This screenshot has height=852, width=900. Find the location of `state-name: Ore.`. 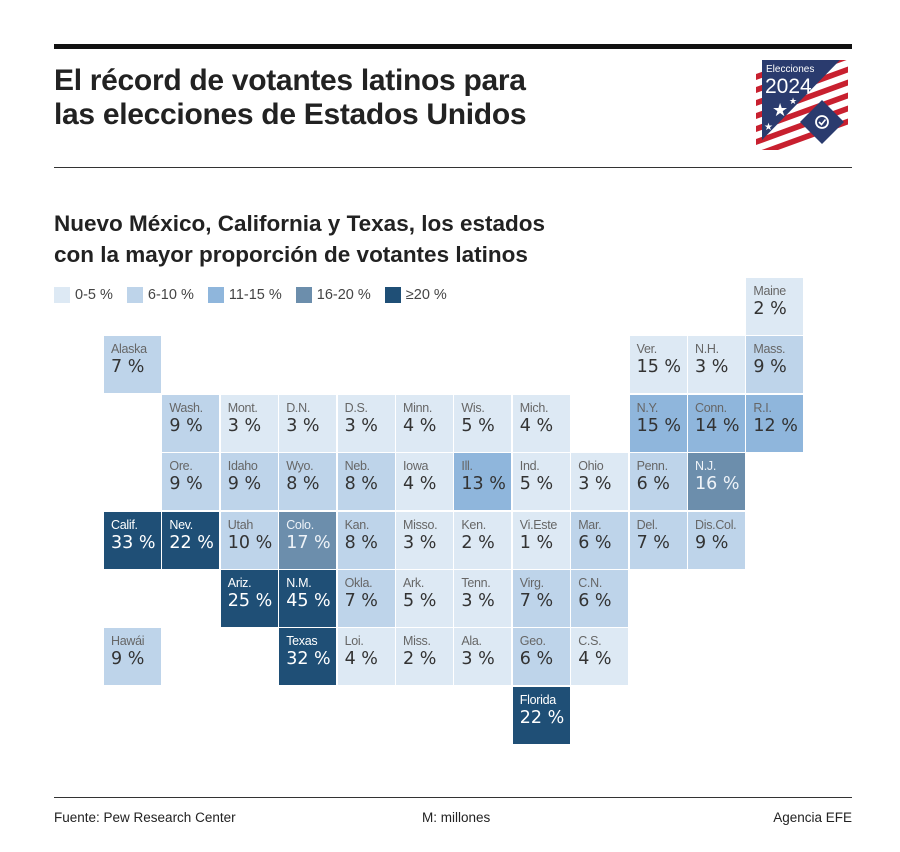

state-name: Ore. is located at coordinates (181, 466).